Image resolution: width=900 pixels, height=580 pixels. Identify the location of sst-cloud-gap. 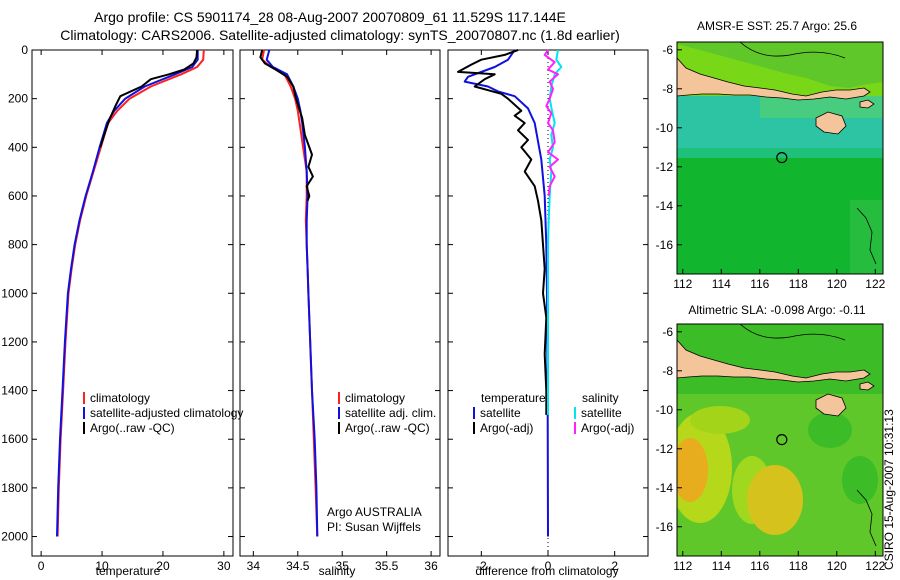
(780, 65).